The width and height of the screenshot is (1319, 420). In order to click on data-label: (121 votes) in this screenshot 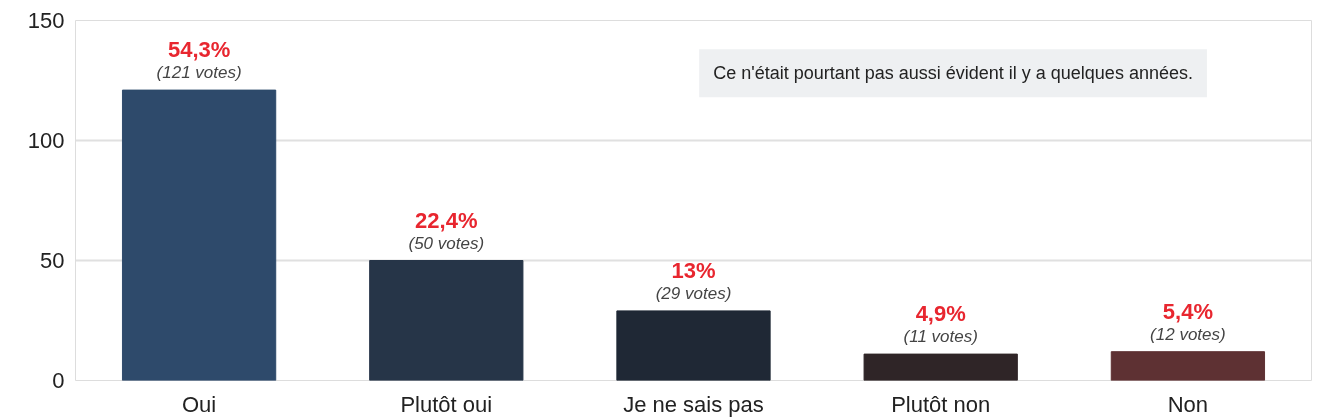, I will do `click(199, 73)`.